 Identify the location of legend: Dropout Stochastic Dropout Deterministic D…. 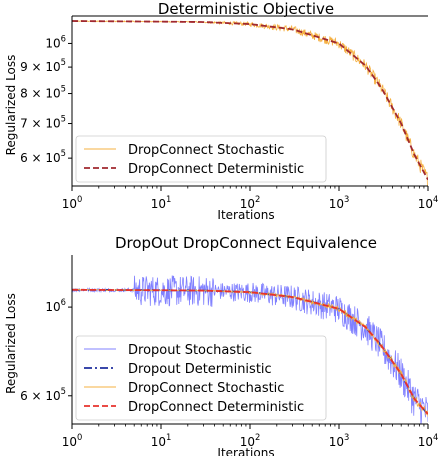
(201, 378).